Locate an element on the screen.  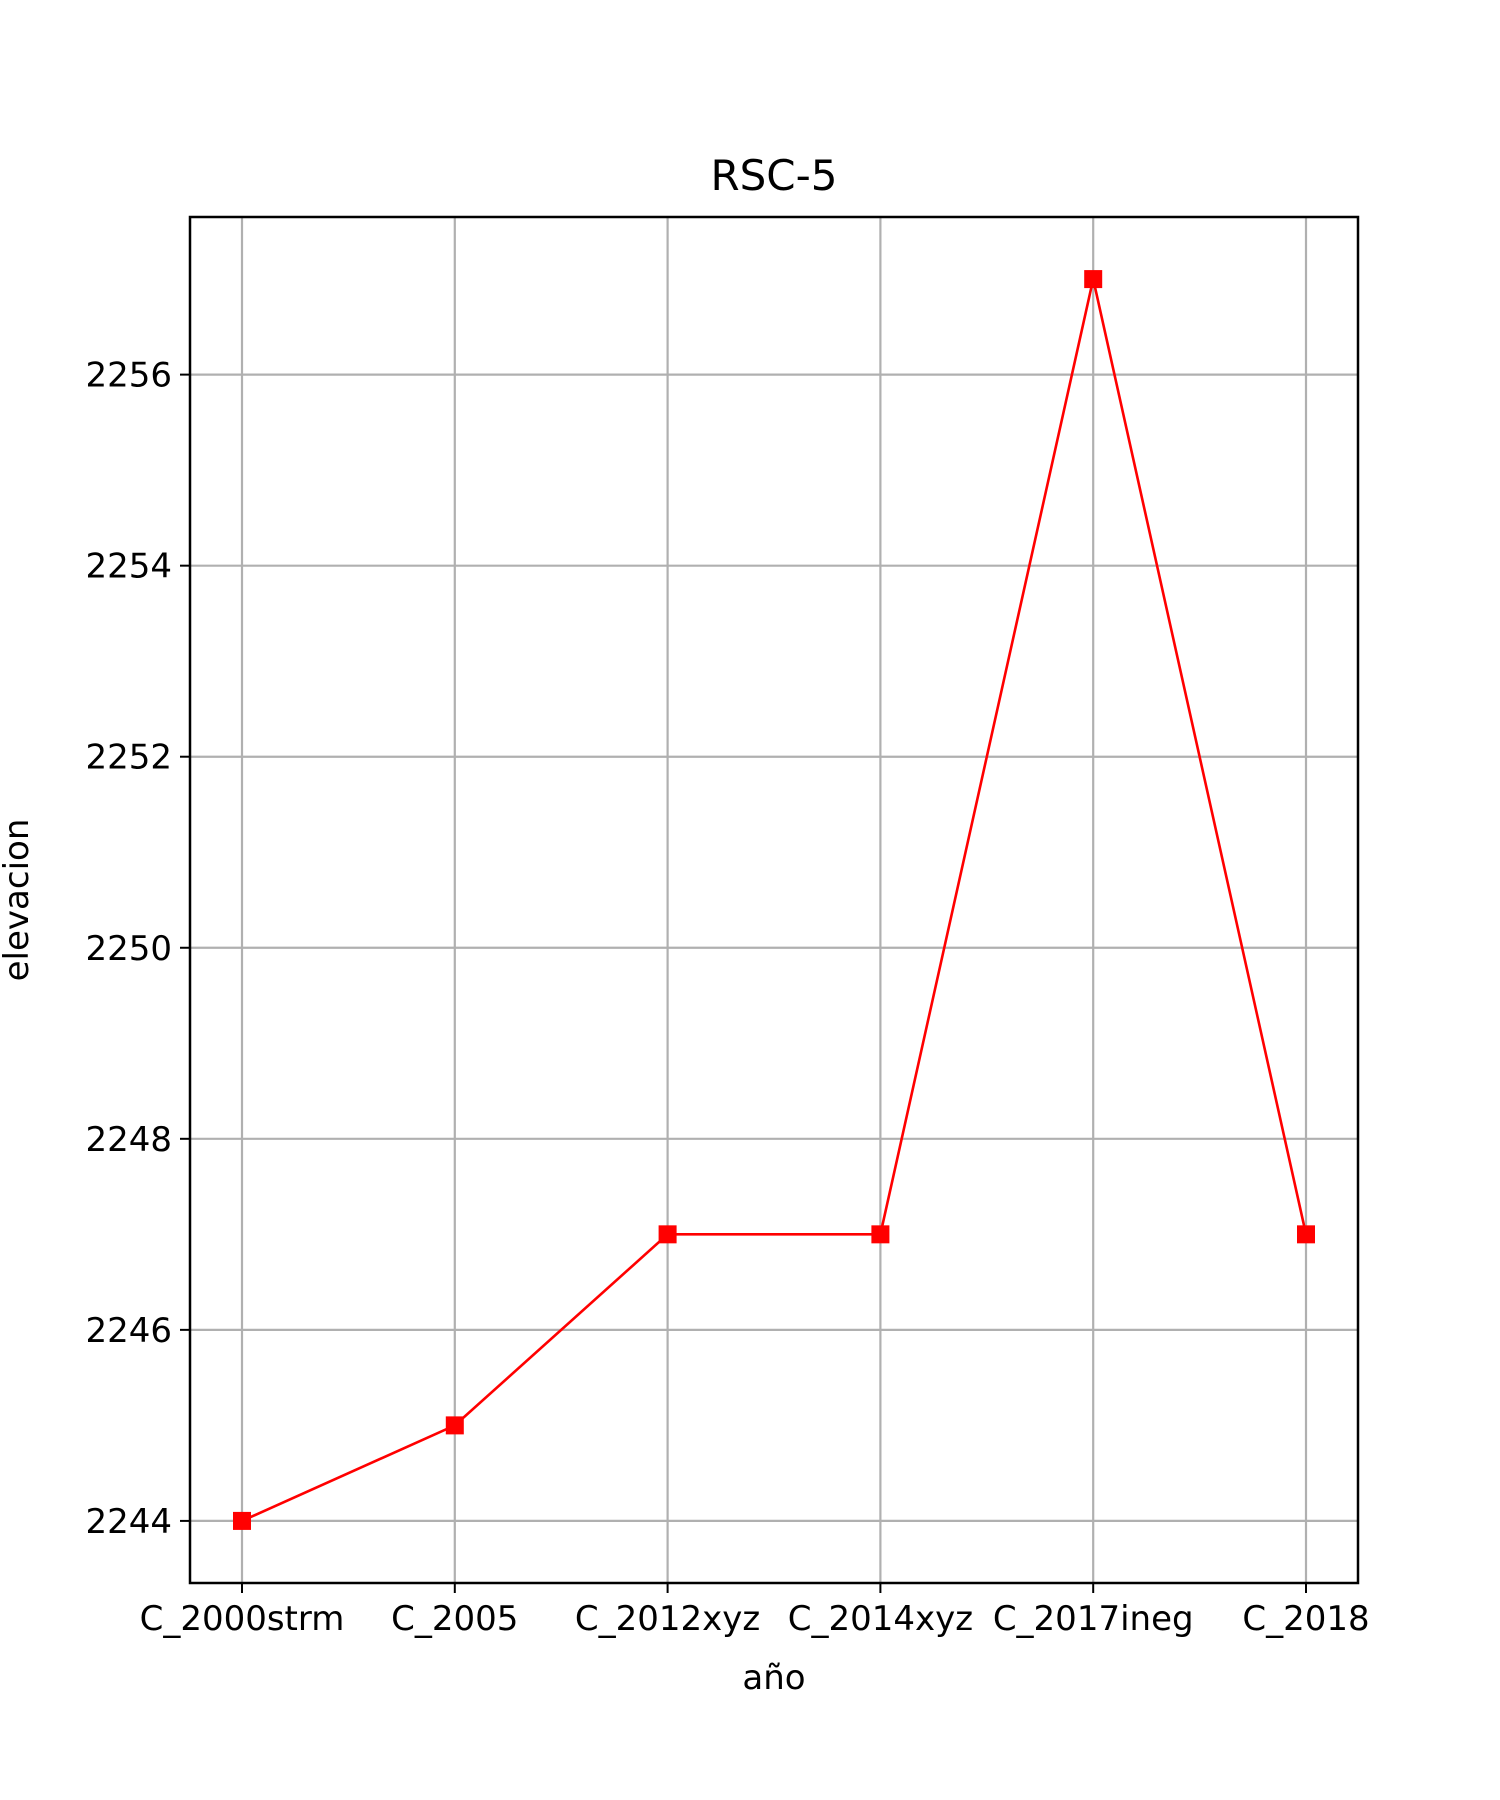
y-tick-label: 2256 is located at coordinates (128, 376).